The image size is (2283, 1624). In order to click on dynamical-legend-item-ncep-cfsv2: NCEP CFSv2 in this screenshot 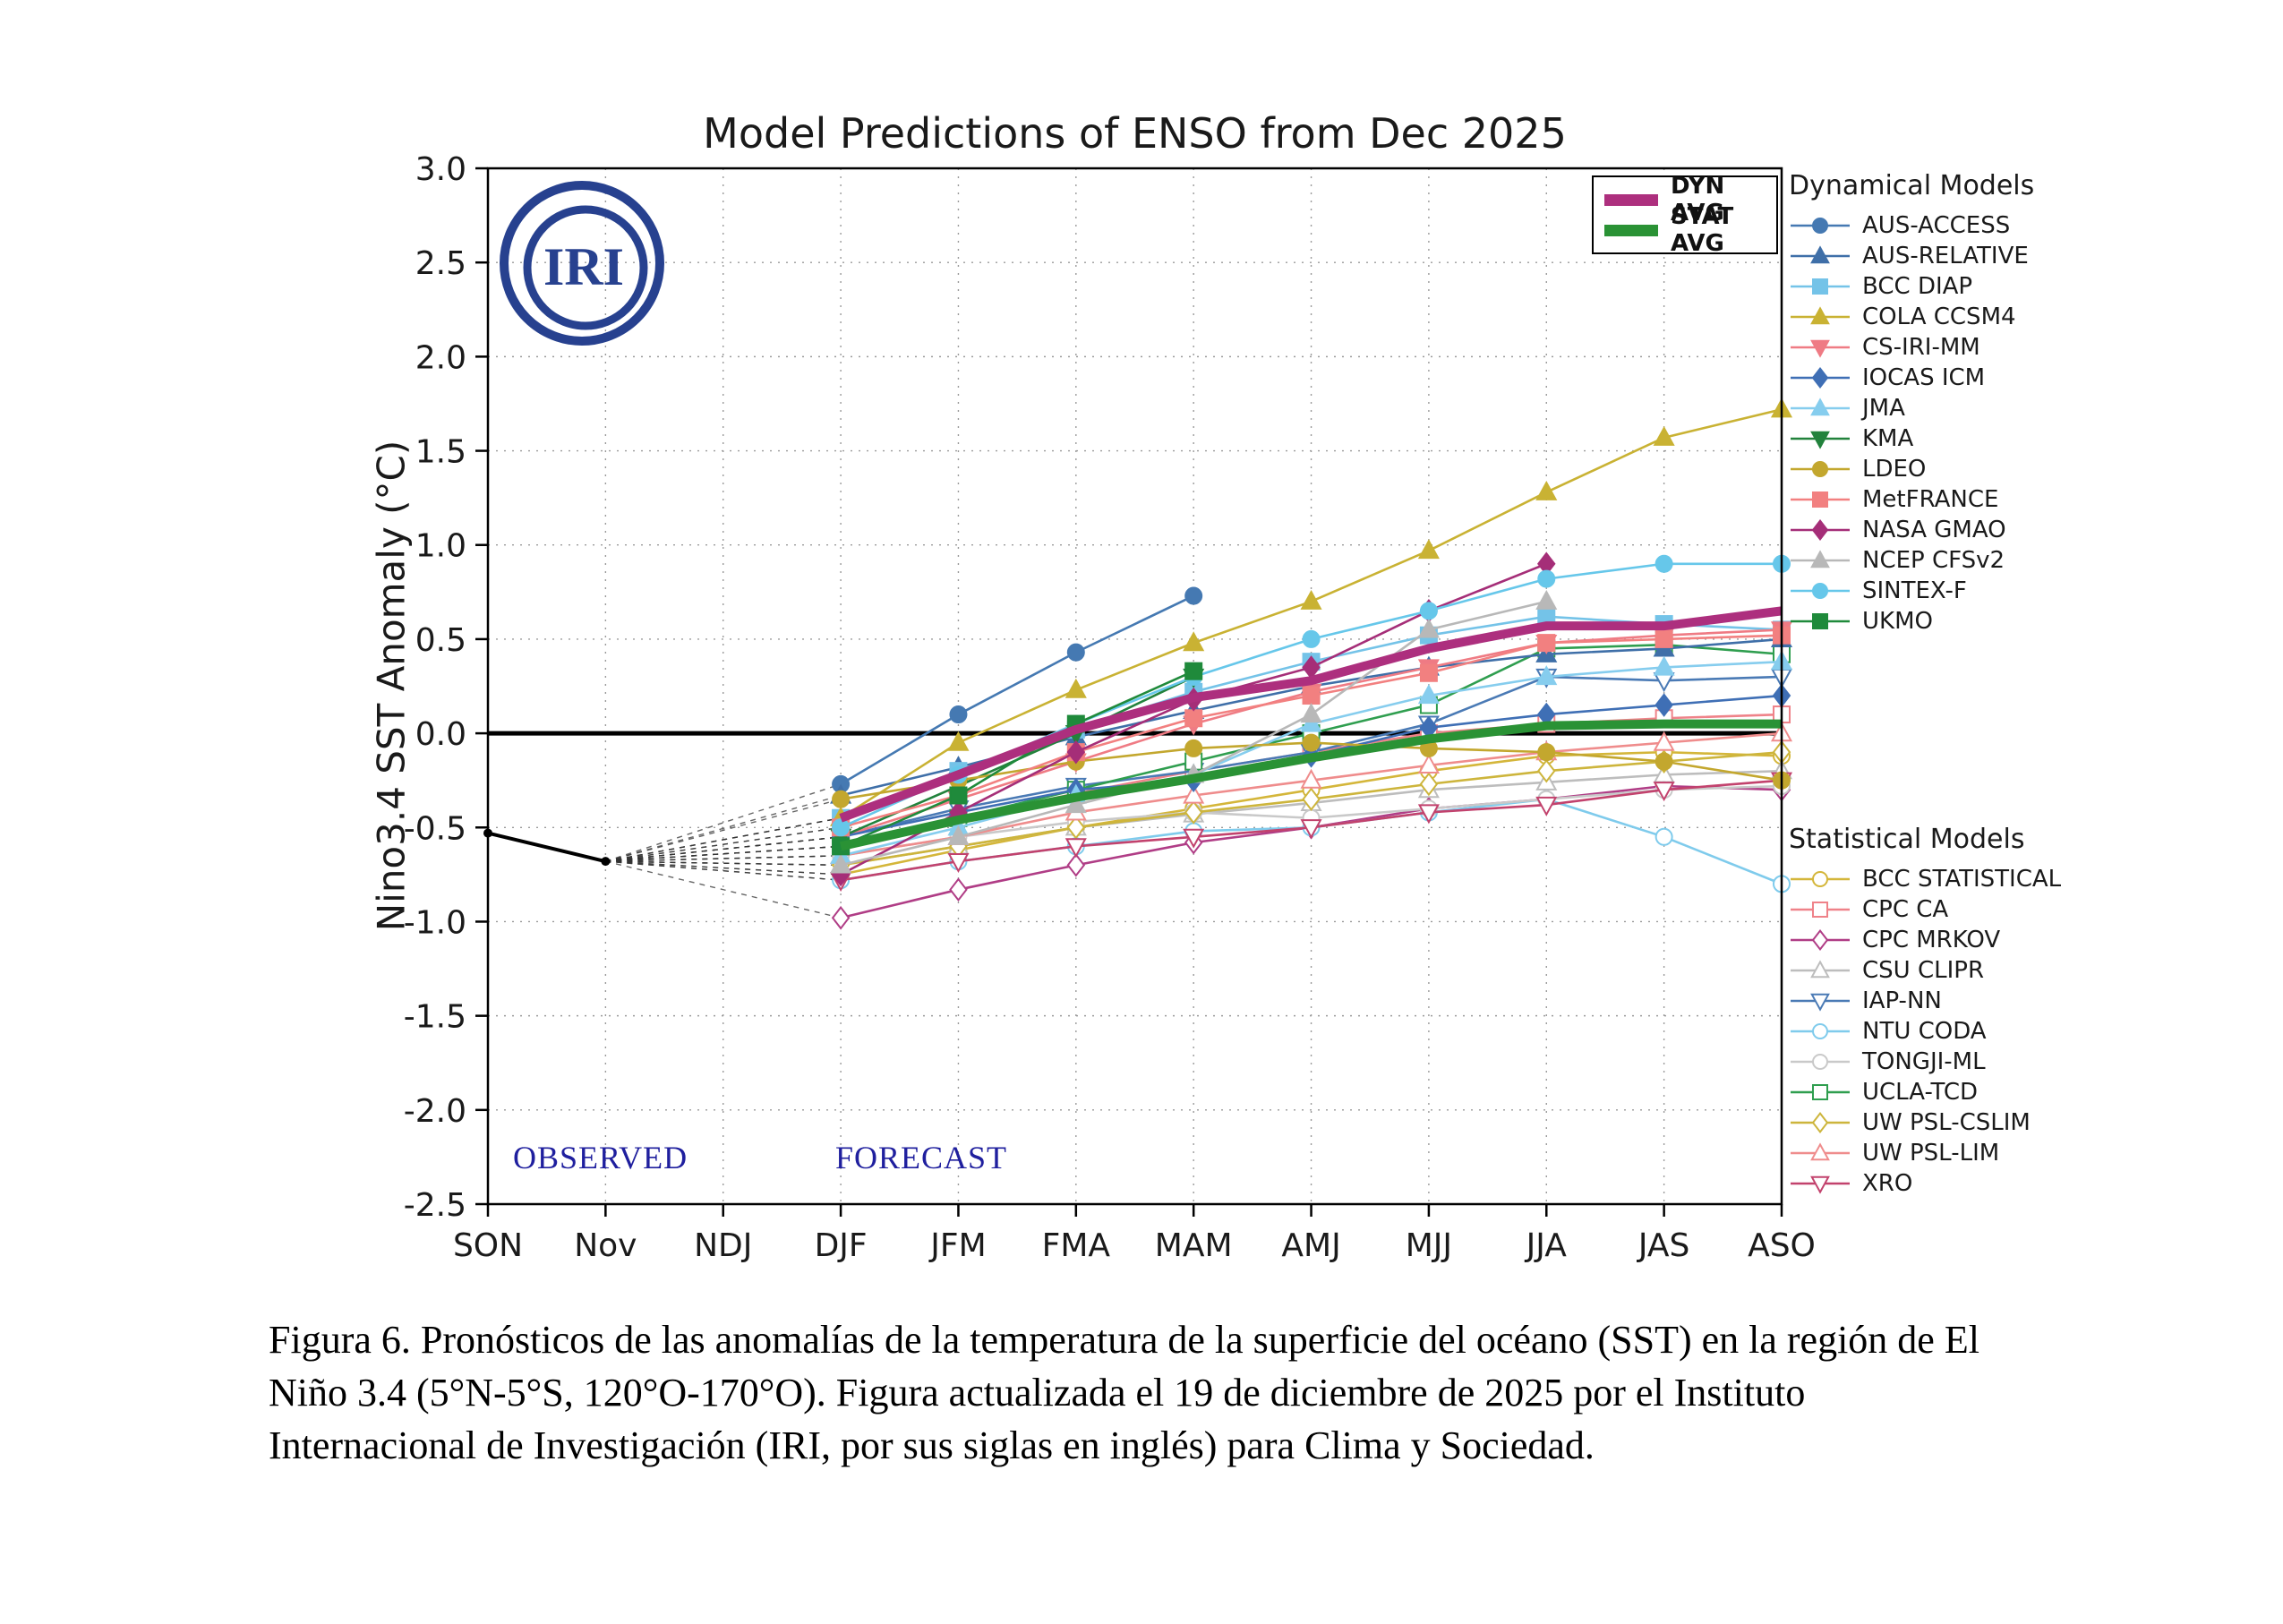, I will do `click(2035, 560)`.